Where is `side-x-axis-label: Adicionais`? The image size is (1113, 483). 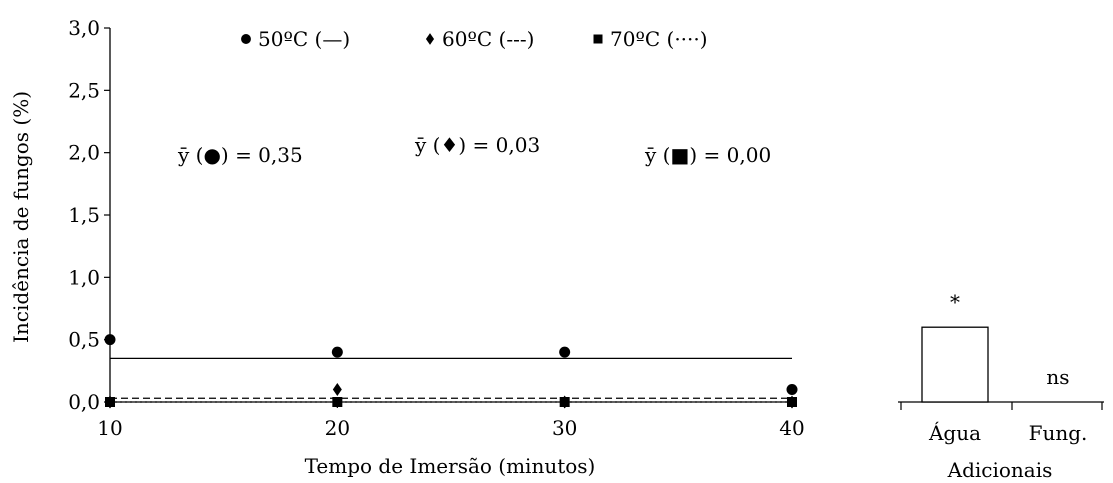 side-x-axis-label: Adicionais is located at coordinates (1000, 470).